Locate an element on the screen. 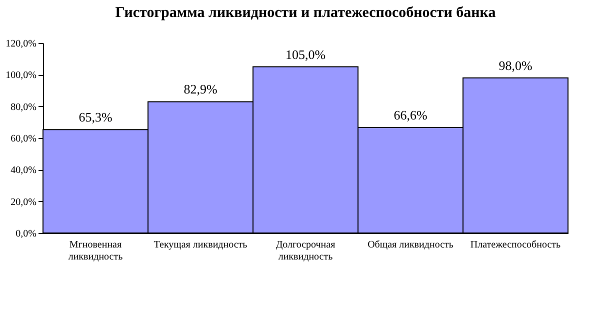 The height and width of the screenshot is (309, 604). data-label: 98,0% is located at coordinates (515, 65).